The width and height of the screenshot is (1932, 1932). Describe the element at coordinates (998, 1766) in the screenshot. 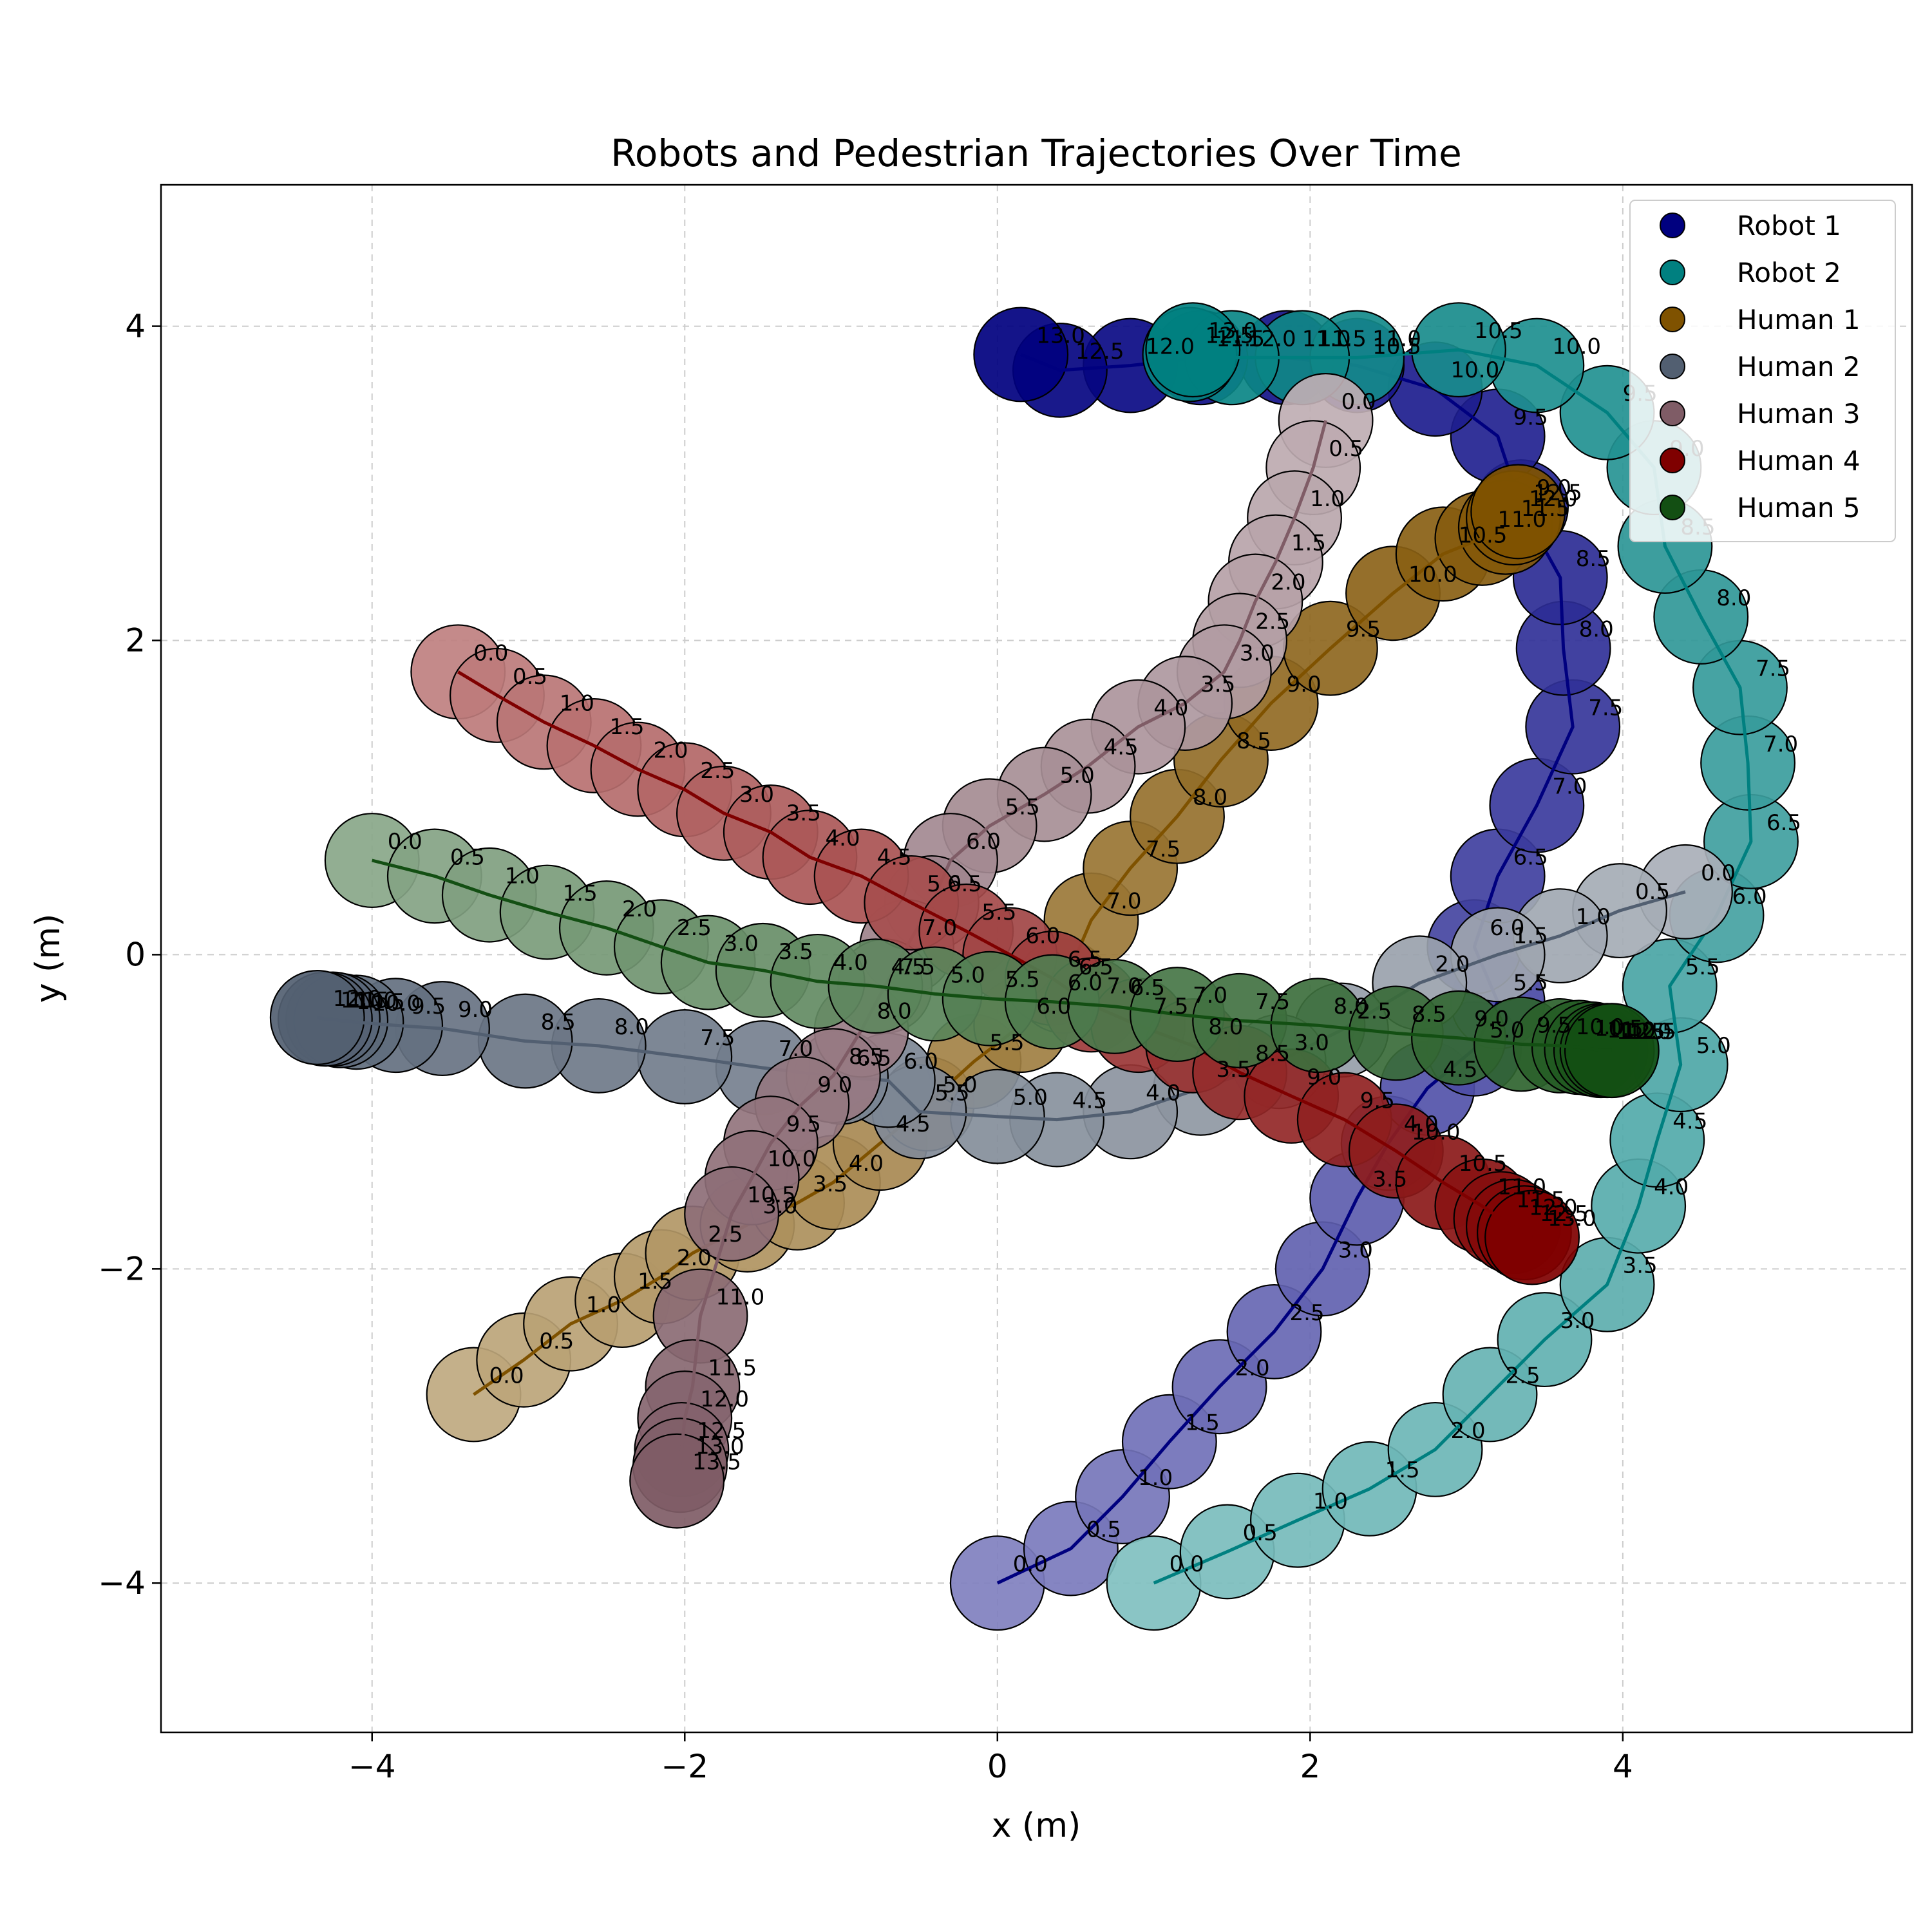

I see `x-tick-label: 0` at that location.